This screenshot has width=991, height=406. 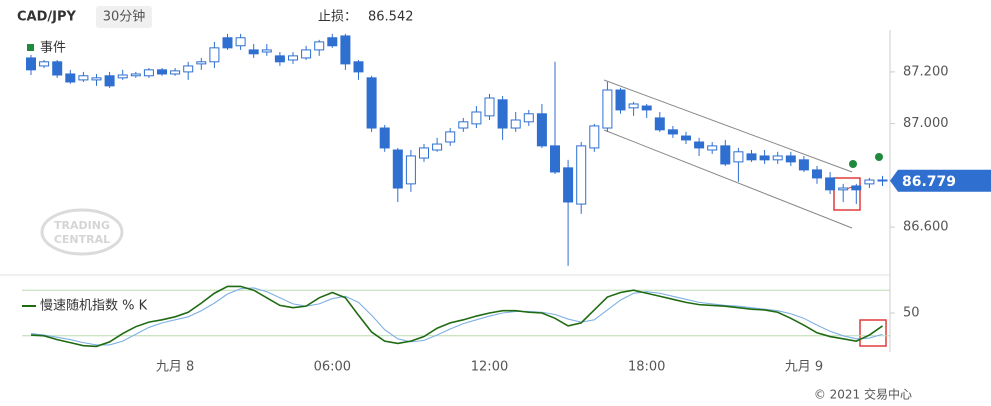 I want to click on interval: 30分钟, so click(x=124, y=17).